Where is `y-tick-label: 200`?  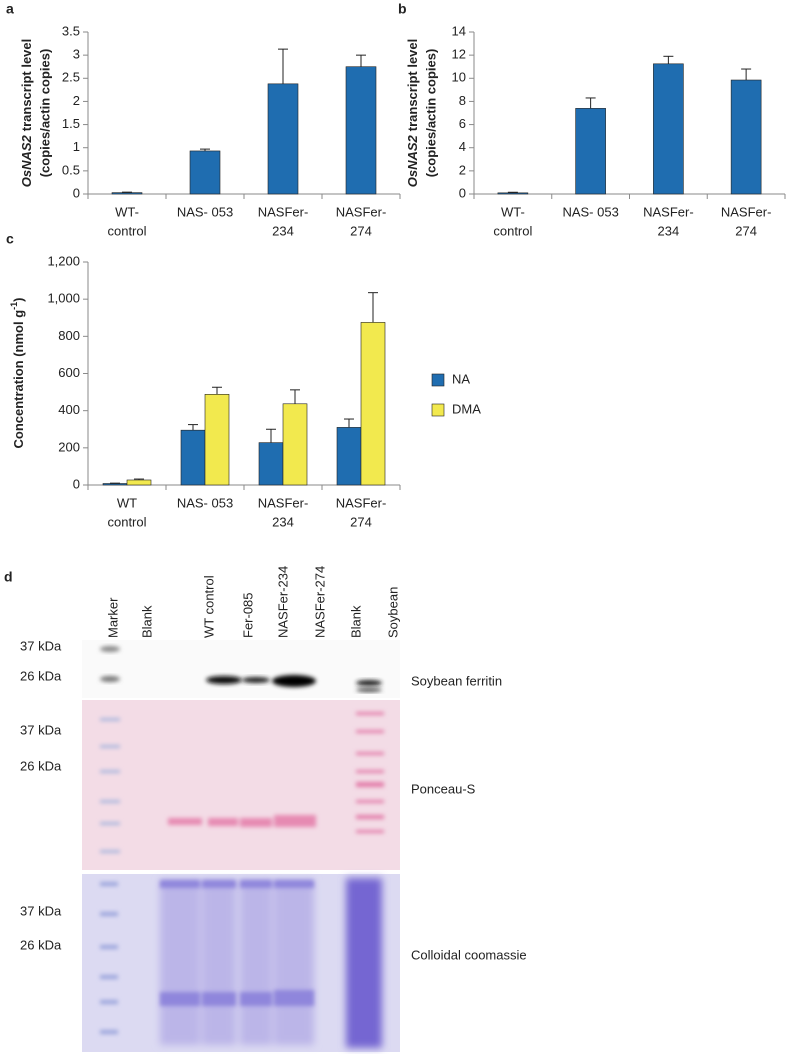 y-tick-label: 200 is located at coordinates (69, 446).